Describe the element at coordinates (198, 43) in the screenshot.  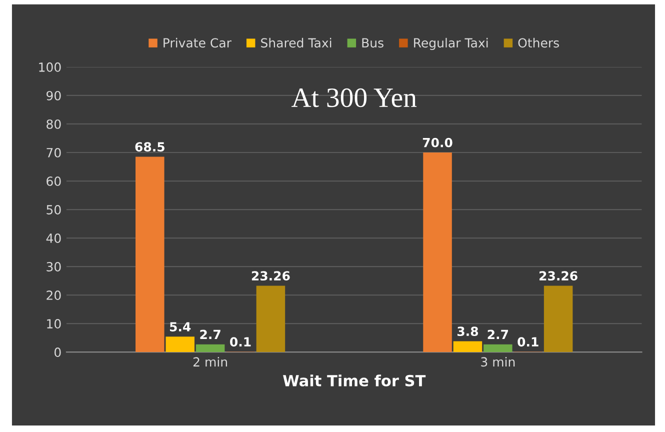
I see `legend-label: Private Car` at that location.